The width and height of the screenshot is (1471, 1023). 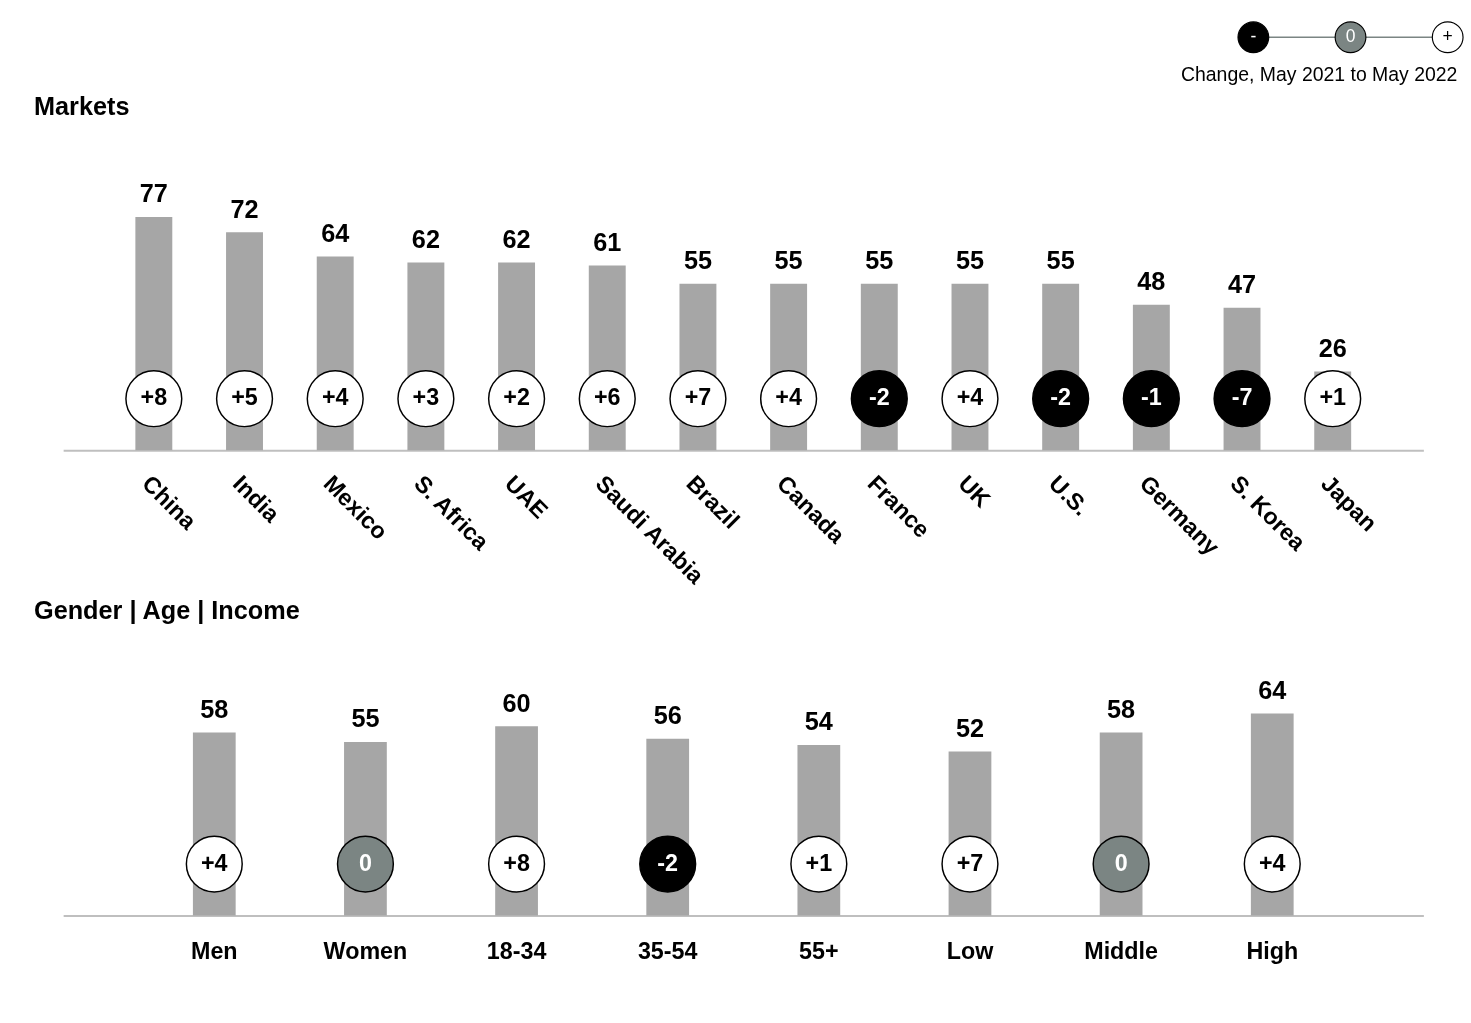 I want to click on x-tick-label: Middle, so click(x=1121, y=950).